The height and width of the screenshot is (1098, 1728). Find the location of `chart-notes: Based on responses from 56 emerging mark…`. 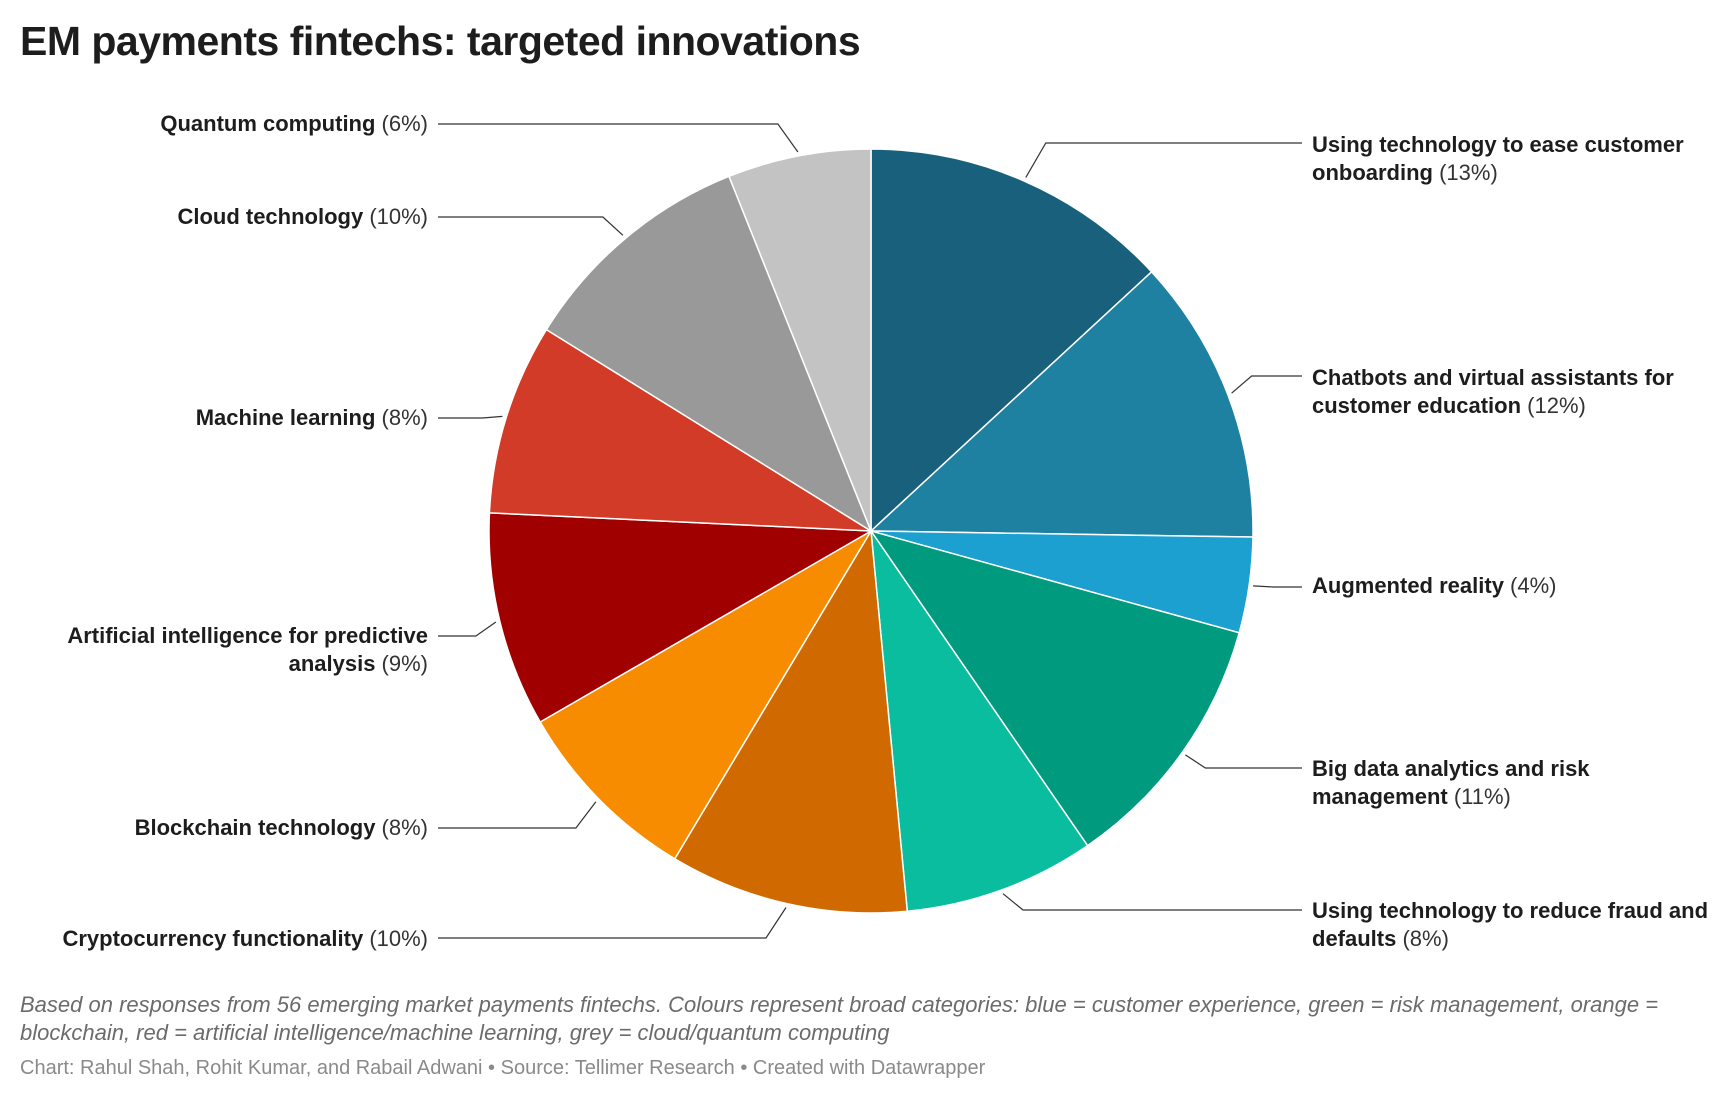

chart-notes: Based on responses from 56 emerging mark… is located at coordinates (839, 1018).